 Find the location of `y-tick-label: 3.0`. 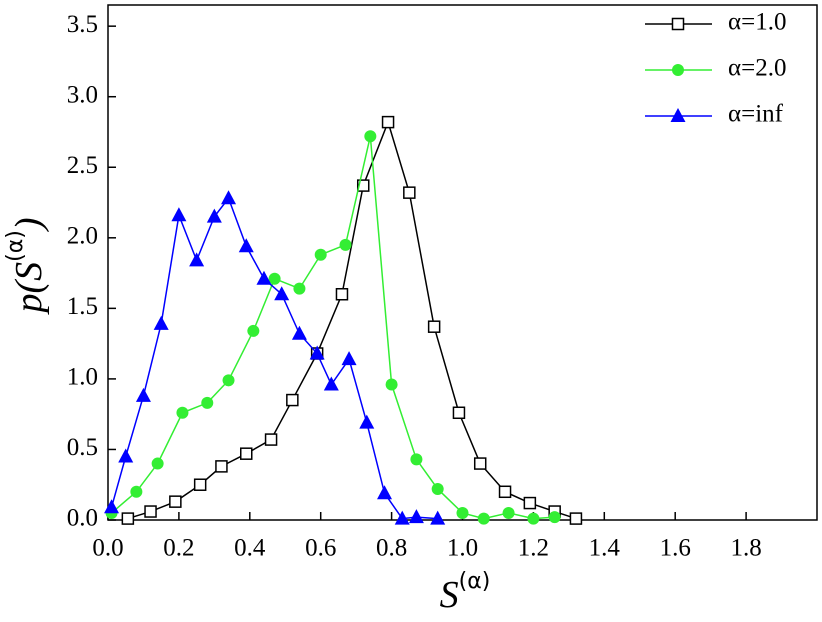

y-tick-label: 3.0 is located at coordinates (82, 94).